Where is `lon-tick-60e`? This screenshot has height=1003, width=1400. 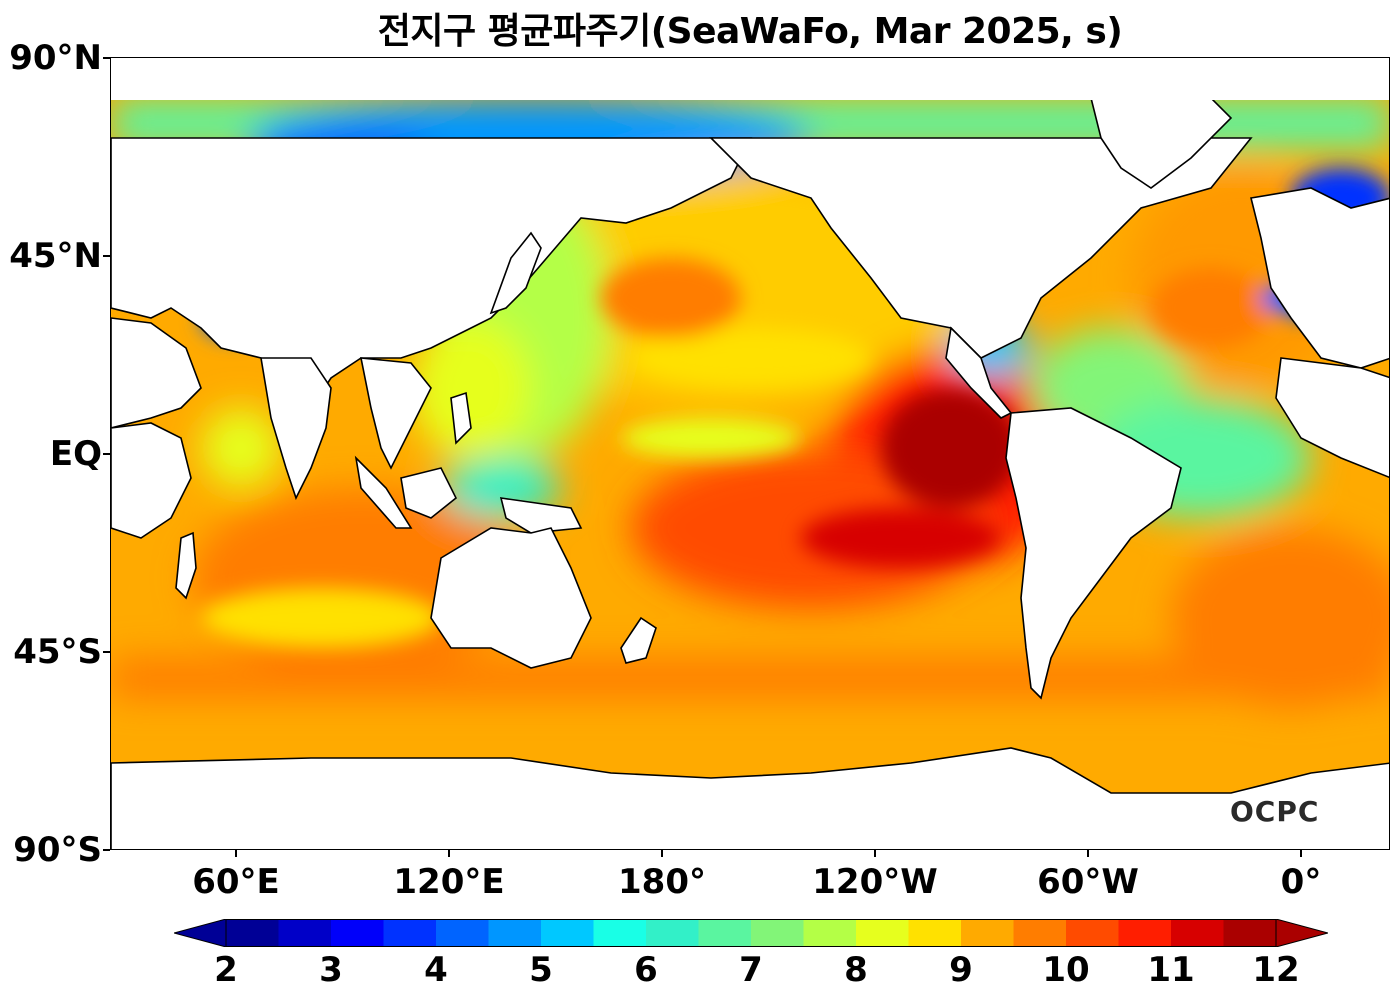 lon-tick-60e is located at coordinates (236, 853).